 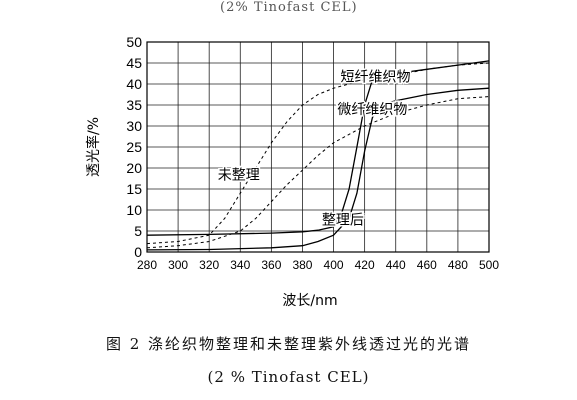 I want to click on x-ticks: 280 300 320 340 360 380 400 420 440 460 480 500, so click(x=318, y=265).